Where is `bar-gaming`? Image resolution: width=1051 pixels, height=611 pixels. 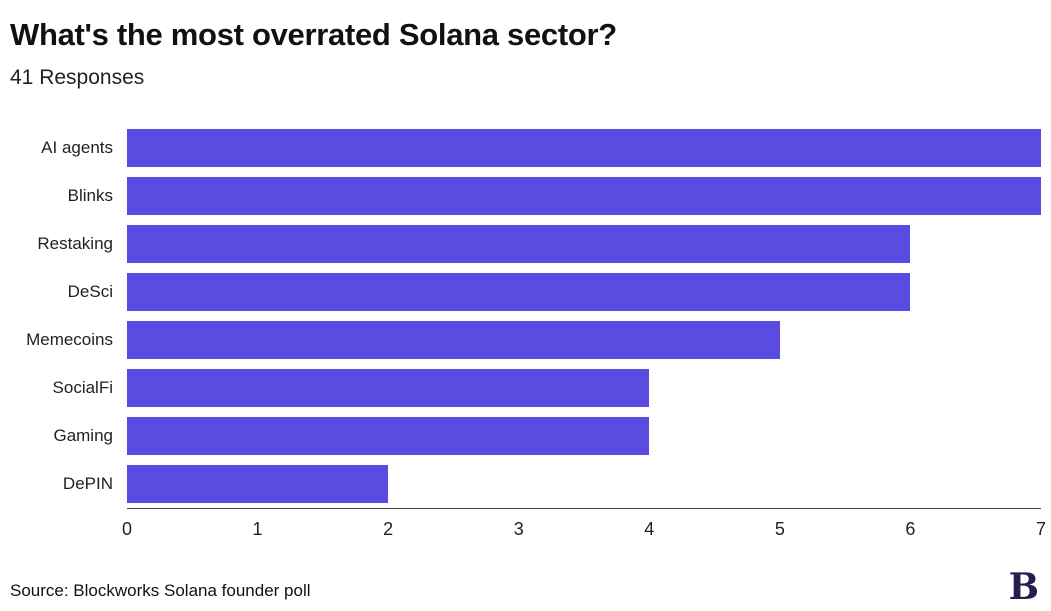 bar-gaming is located at coordinates (388, 436).